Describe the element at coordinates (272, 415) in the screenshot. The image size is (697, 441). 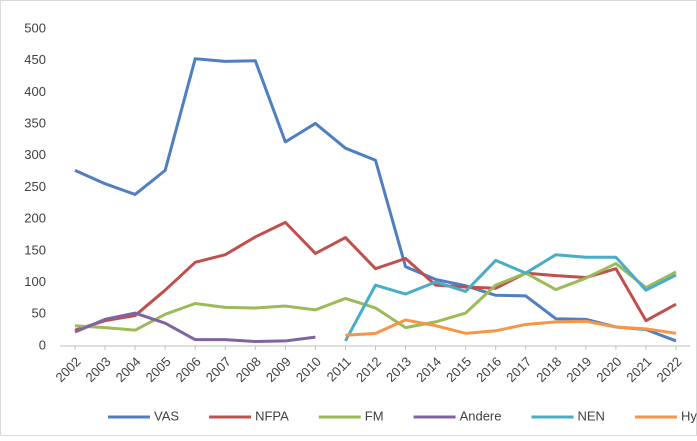
I see `legend-label: NFPA` at that location.